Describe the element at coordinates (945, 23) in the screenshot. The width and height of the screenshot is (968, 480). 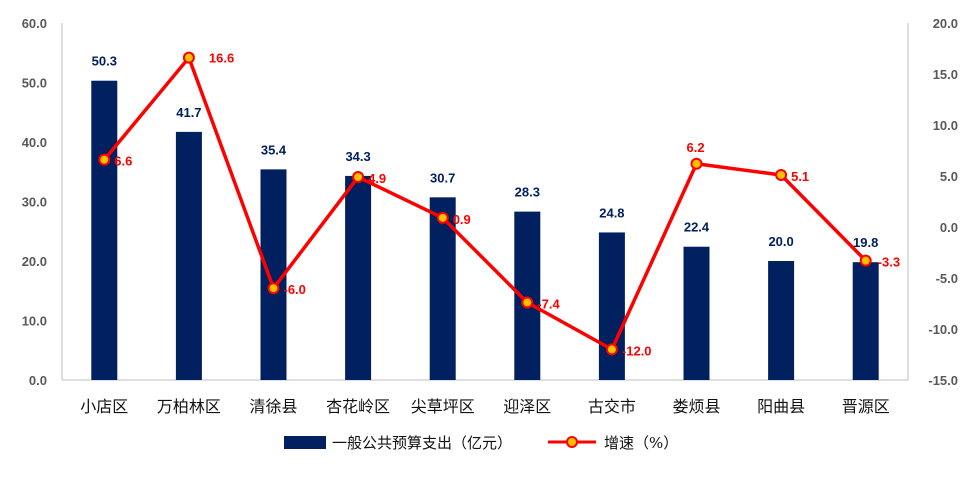
I see `right-tick-label: 20.0` at that location.